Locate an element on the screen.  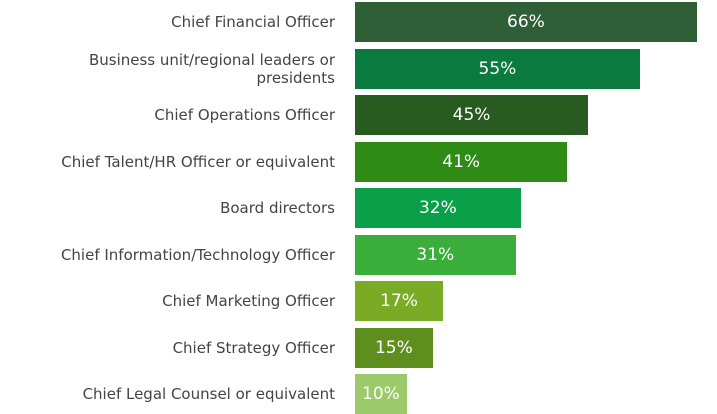
category-label: Chief Financial Officer is located at coordinates (253, 22).